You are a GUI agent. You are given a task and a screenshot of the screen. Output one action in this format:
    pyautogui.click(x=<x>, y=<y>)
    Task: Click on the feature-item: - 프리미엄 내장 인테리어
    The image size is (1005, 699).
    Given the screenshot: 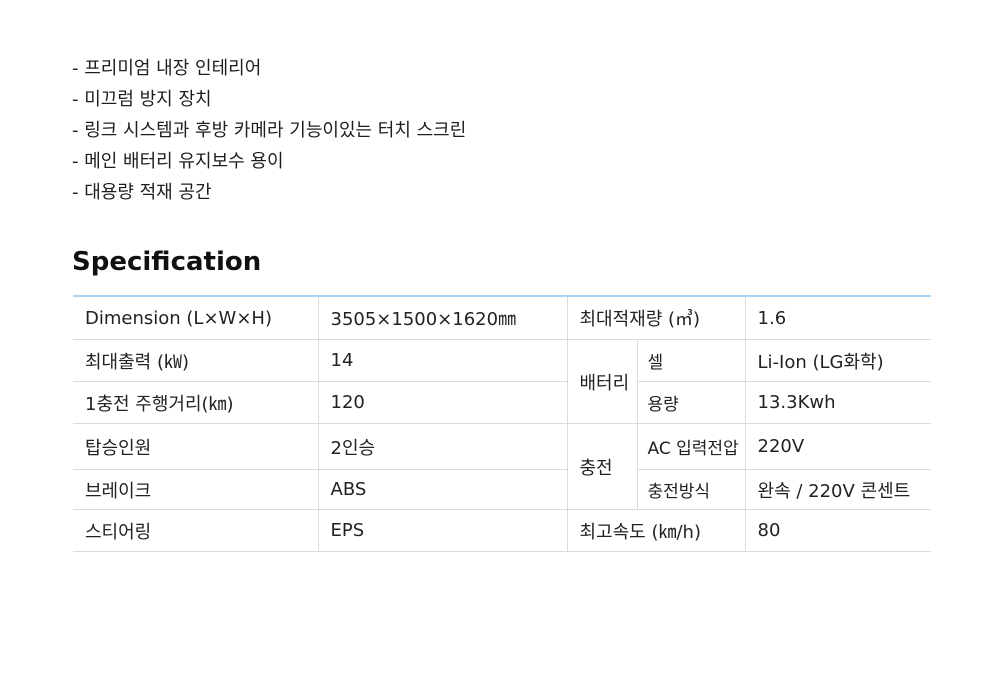 What is the action you would take?
    pyautogui.click(x=167, y=68)
    